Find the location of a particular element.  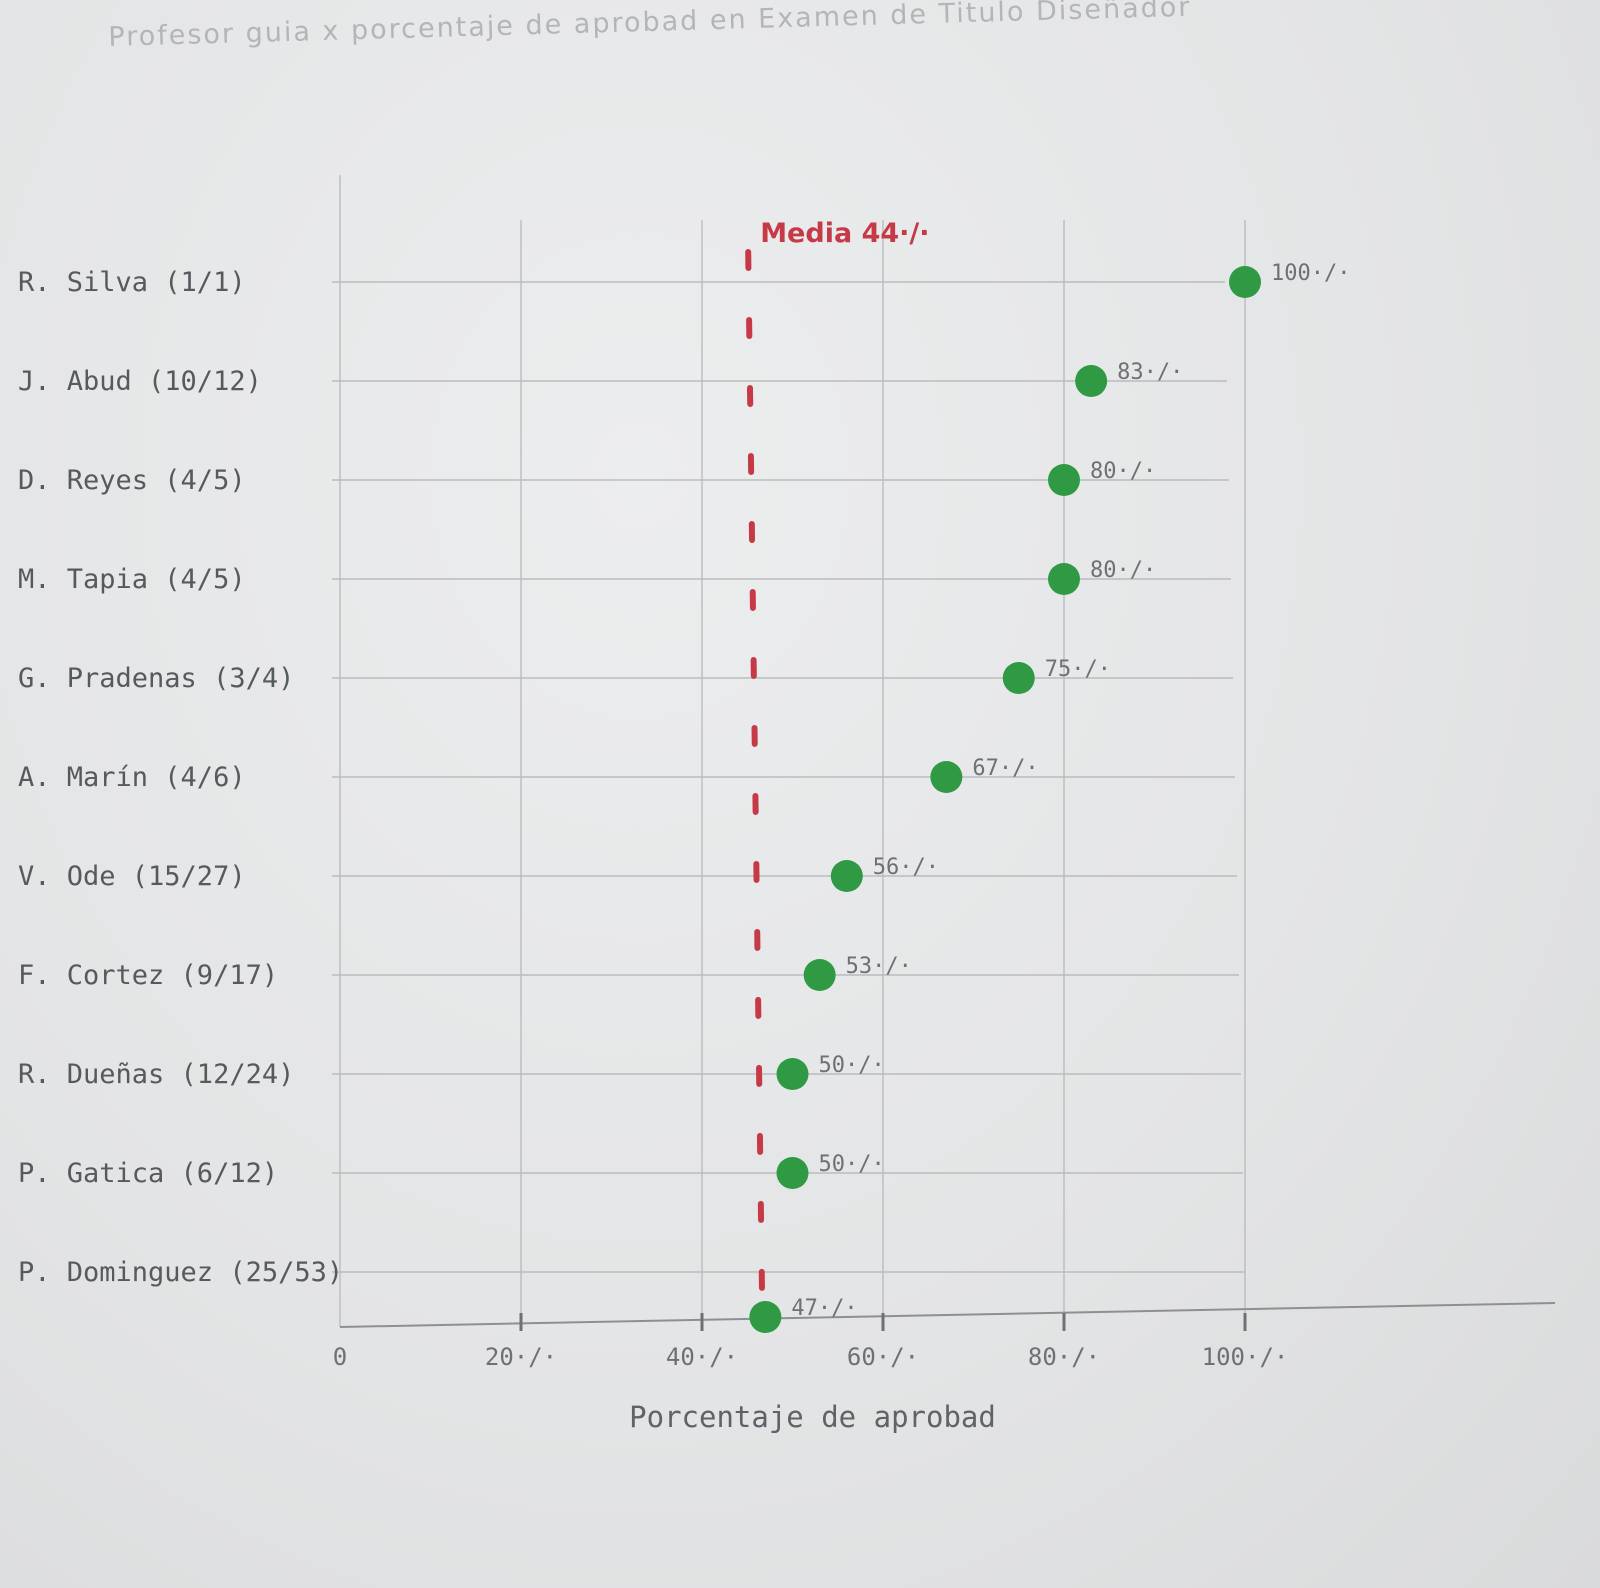

data-label: 100·/· is located at coordinates (1310, 273).